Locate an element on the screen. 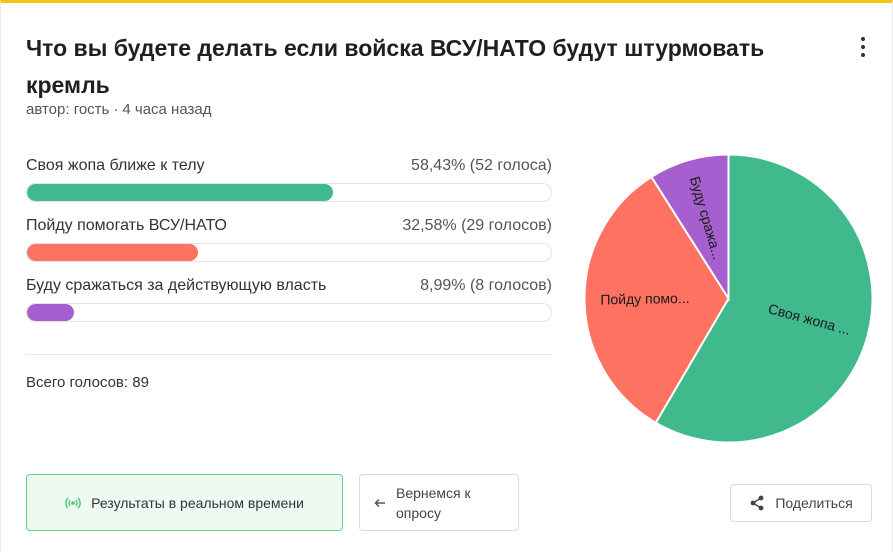 The image size is (893, 552). share-icon is located at coordinates (757, 503).